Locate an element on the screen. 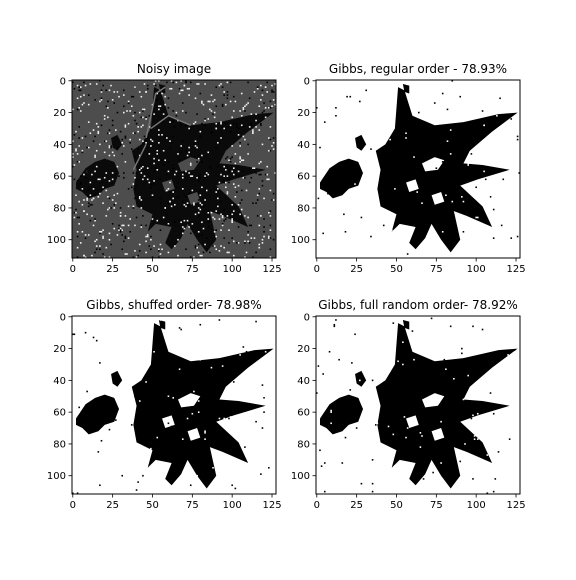  y-tick-label: 100 is located at coordinates (300, 240).